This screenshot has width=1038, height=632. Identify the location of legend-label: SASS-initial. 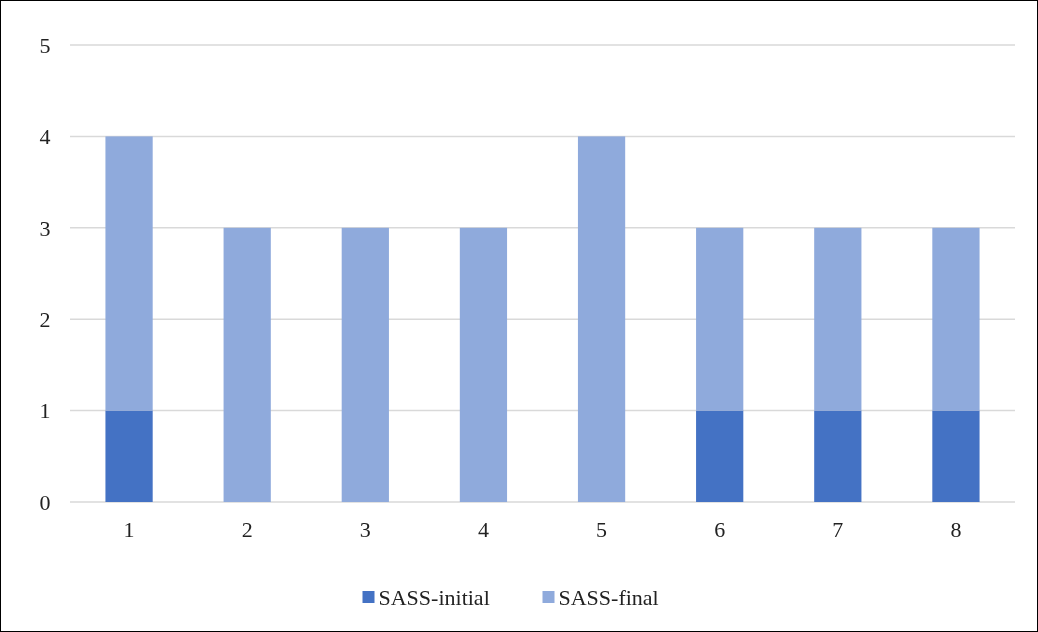
(434, 597).